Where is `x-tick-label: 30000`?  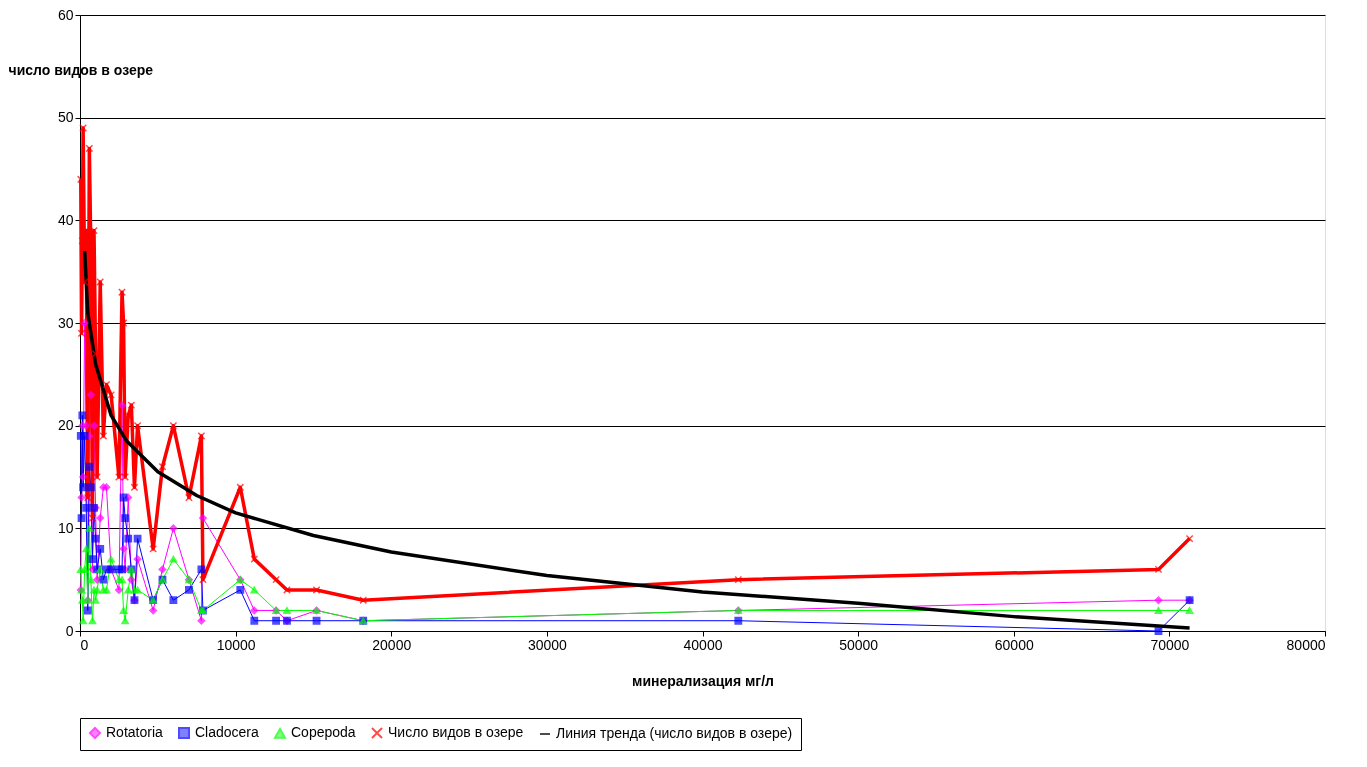 x-tick-label: 30000 is located at coordinates (547, 644).